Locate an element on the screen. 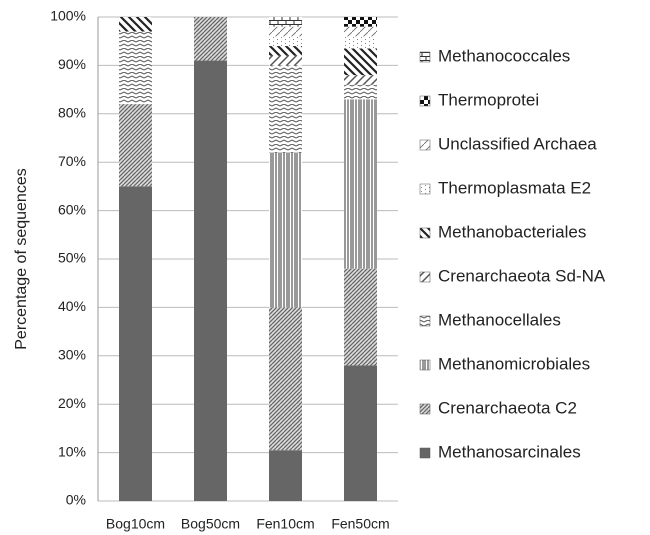 The image size is (650, 535). legend-label: Thermoplasmata E2 is located at coordinates (514, 187).